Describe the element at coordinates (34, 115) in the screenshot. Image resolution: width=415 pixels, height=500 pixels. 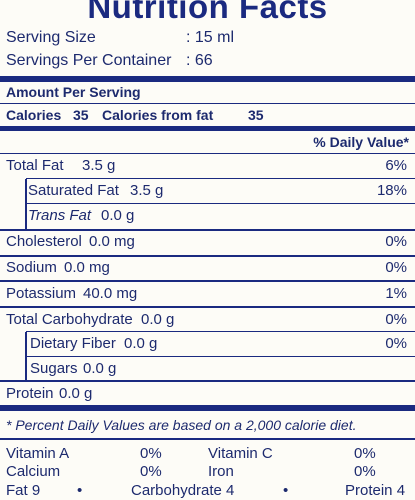
I see `calories-label: Calories` at that location.